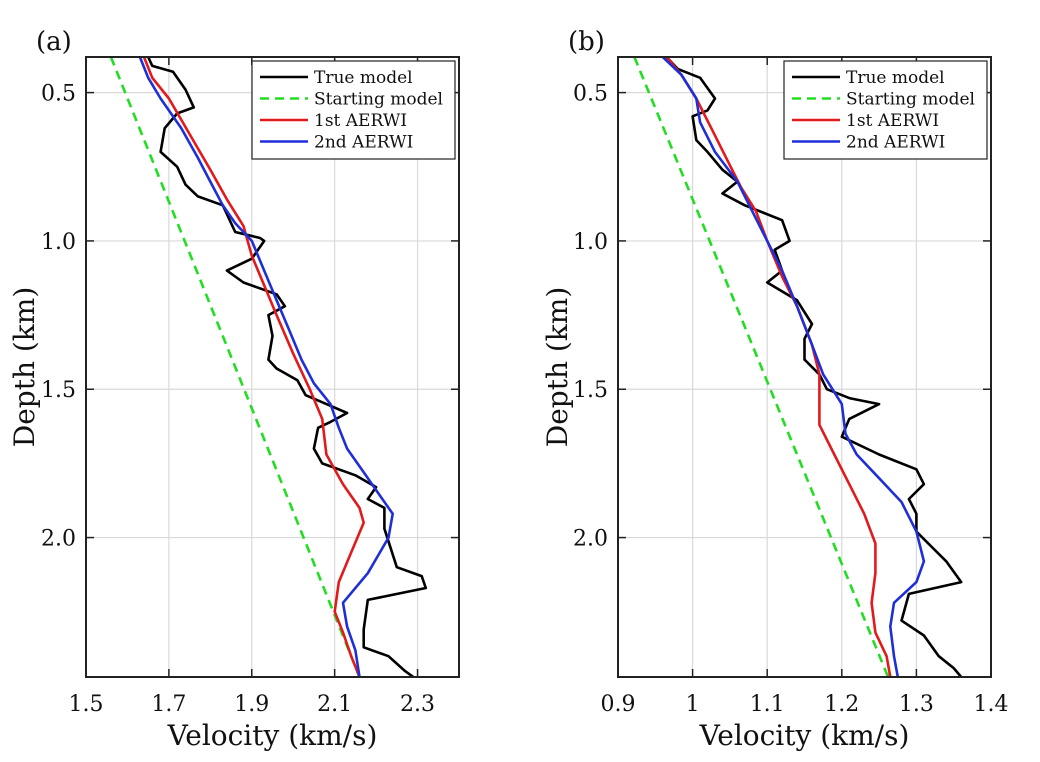 Image resolution: width=1040 pixels, height=762 pixels. Describe the element at coordinates (916, 704) in the screenshot. I see `x-tick-label: 1.3` at that location.